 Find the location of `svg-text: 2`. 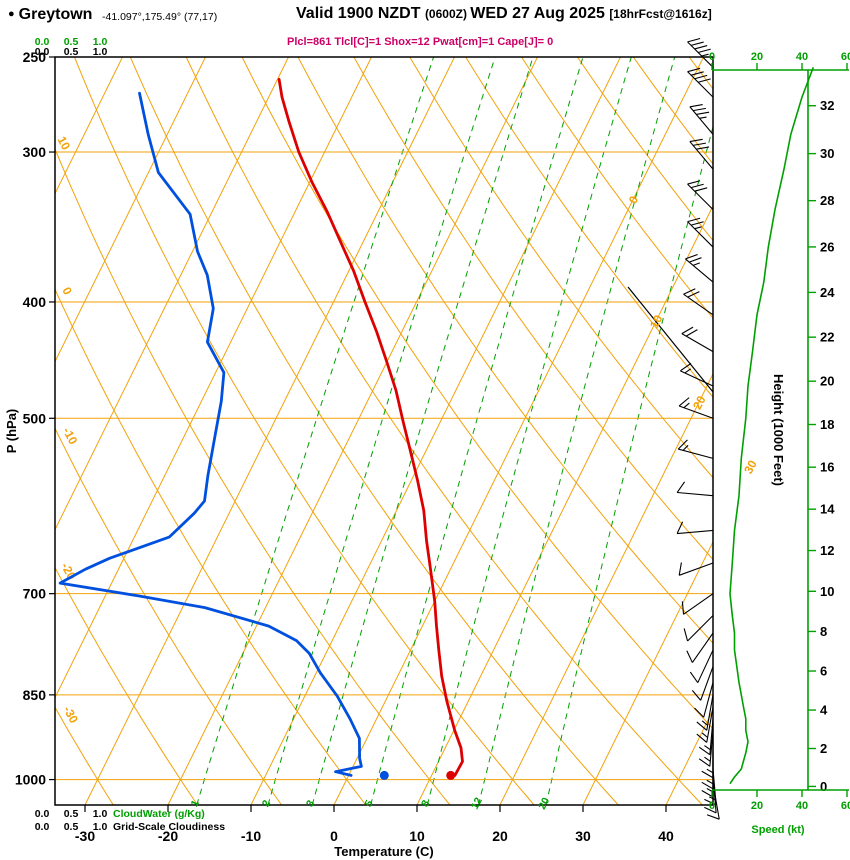

svg-text: 2 is located at coordinates (266, 803).